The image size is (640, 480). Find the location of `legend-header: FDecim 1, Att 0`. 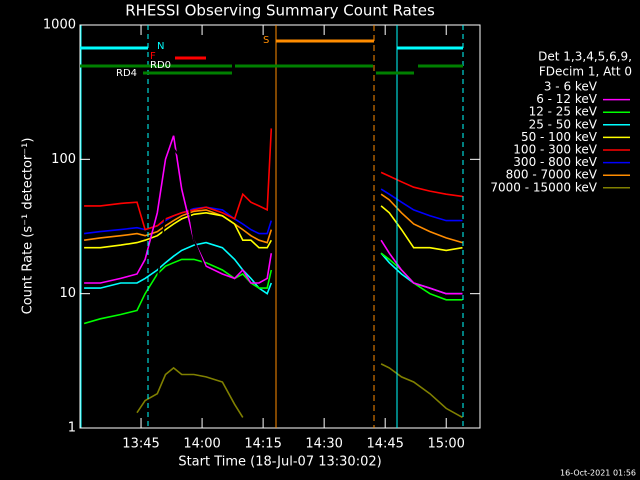

legend-header: FDecim 1, Att 0 is located at coordinates (585, 72).